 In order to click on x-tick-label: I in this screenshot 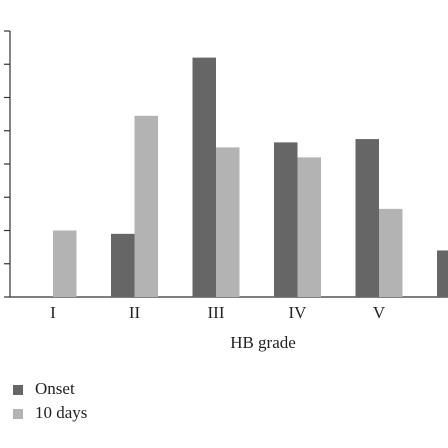, I will do `click(53, 312)`.